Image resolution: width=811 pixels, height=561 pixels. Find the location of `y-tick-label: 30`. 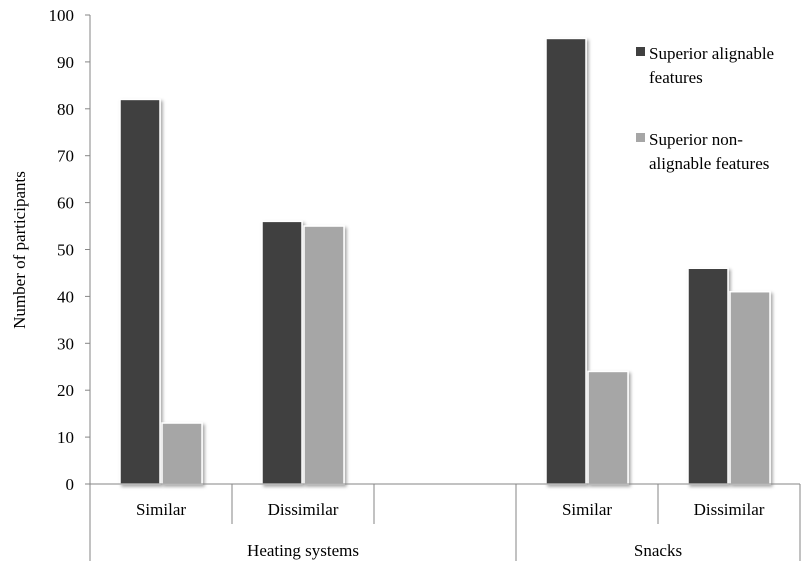

y-tick-label: 30 is located at coordinates (65, 343).